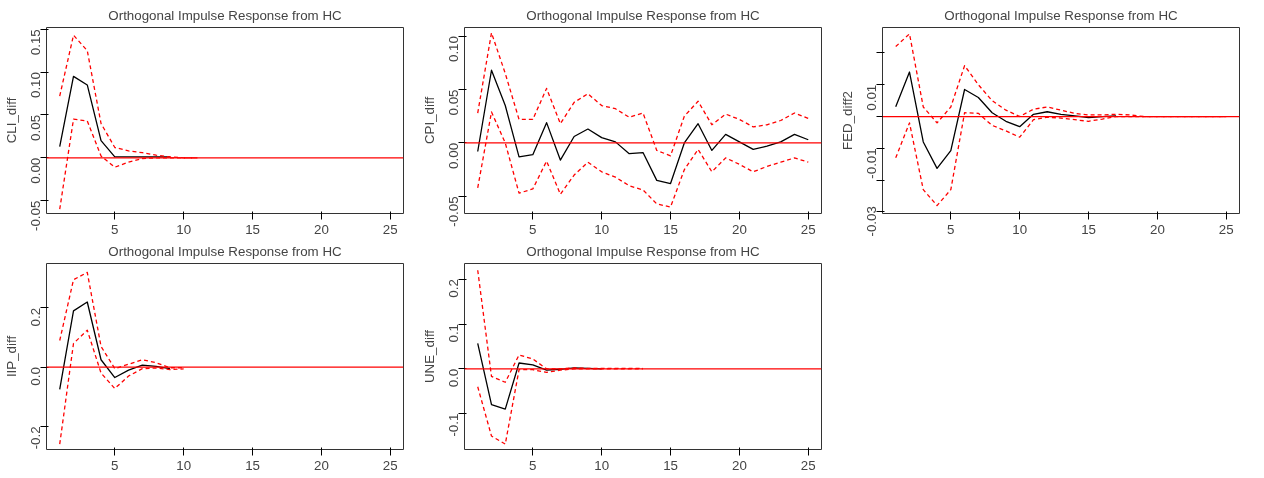 The height and width of the screenshot is (478, 1264). Describe the element at coordinates (11, 356) in the screenshot. I see `y-axis-title: IIP_diff` at that location.